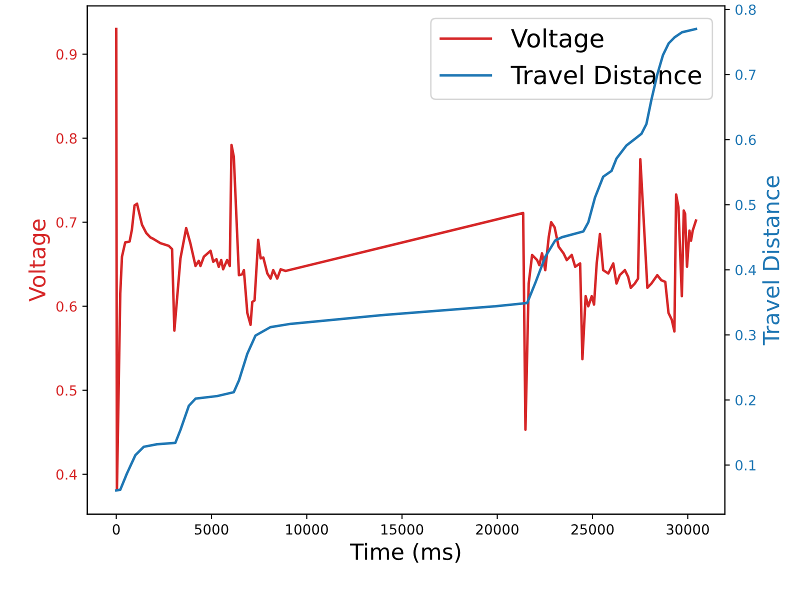  Describe the element at coordinates (687, 529) in the screenshot. I see `x-tick-label: 30000` at that location.